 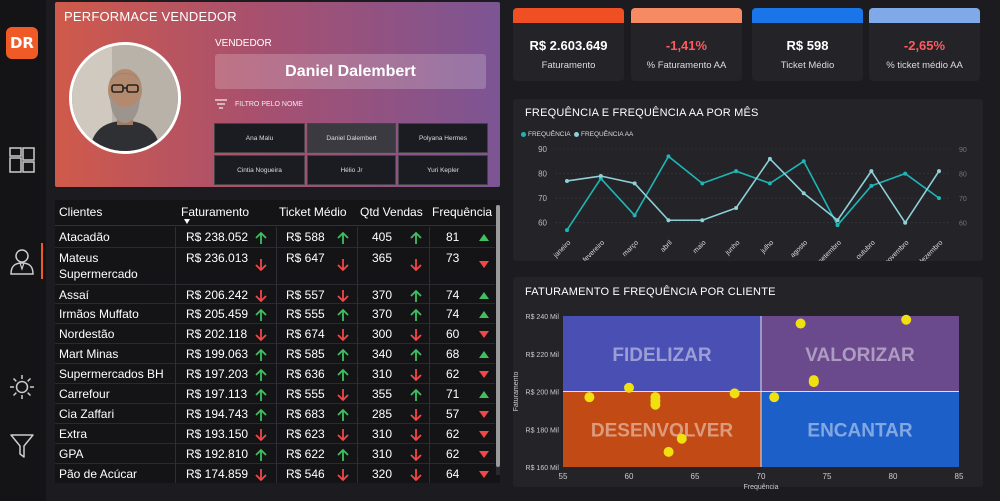 I want to click on vendor-option-ana-malu: Ana Malu, so click(x=259, y=138).